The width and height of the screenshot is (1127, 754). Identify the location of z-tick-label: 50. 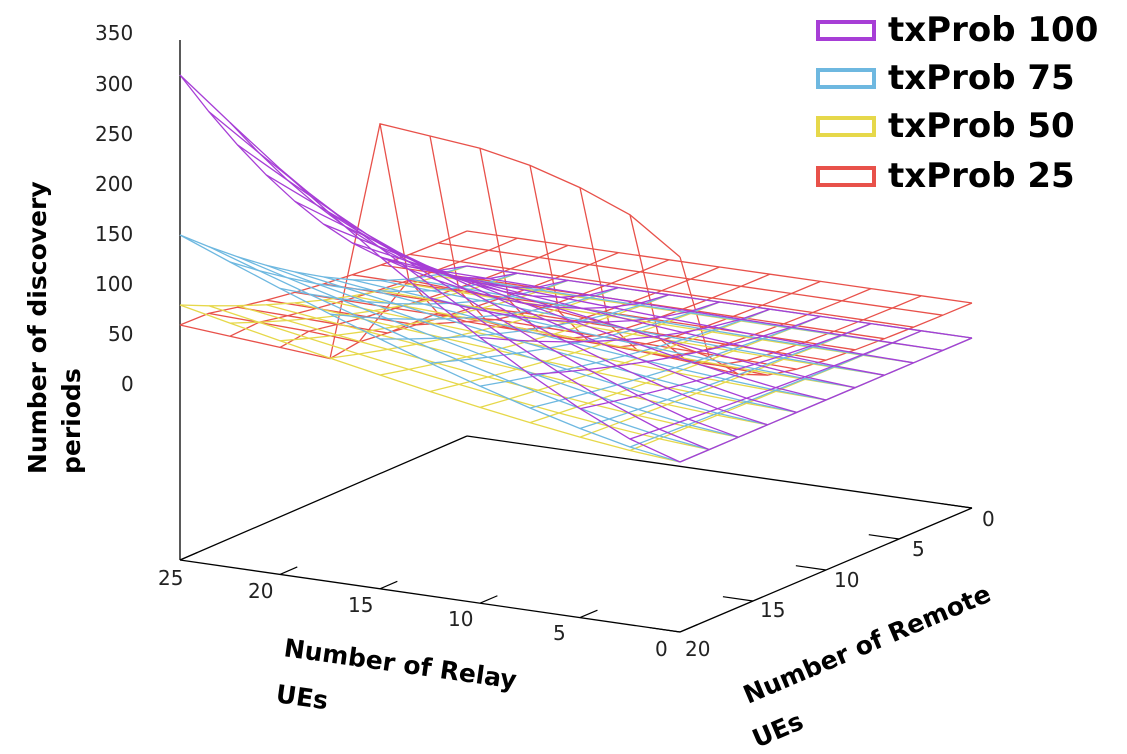
(120, 334).